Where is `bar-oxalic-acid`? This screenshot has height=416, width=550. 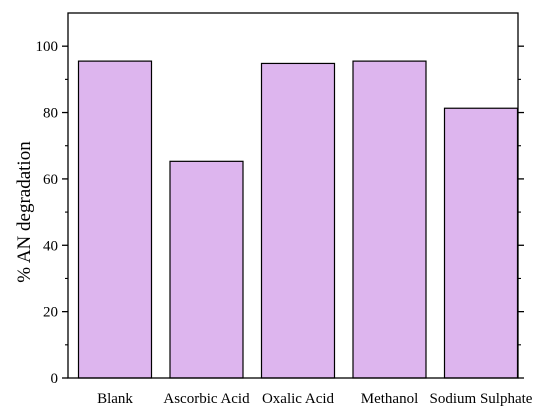 bar-oxalic-acid is located at coordinates (298, 220).